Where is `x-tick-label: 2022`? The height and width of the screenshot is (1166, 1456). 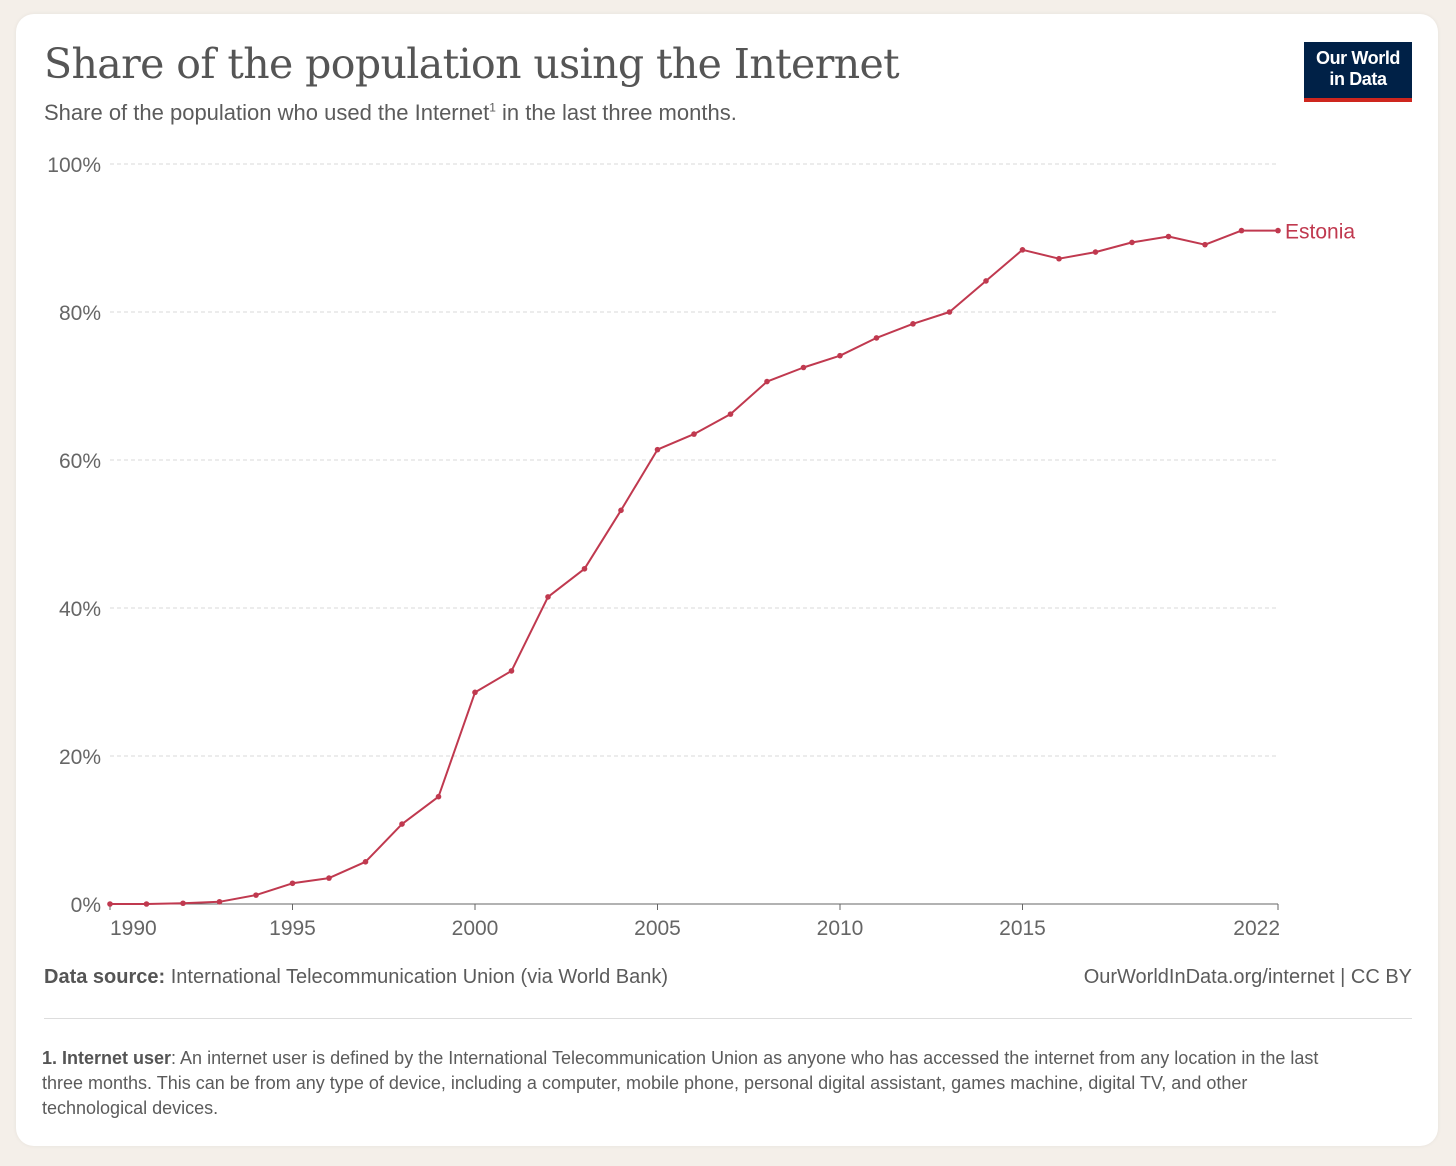
x-tick-label: 2022 is located at coordinates (1256, 928).